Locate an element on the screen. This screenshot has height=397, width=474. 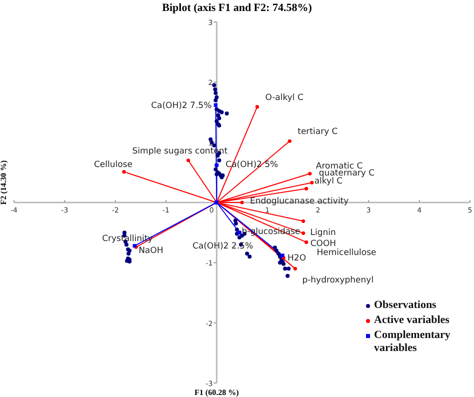
annotation: Lignin is located at coordinates (323, 233).